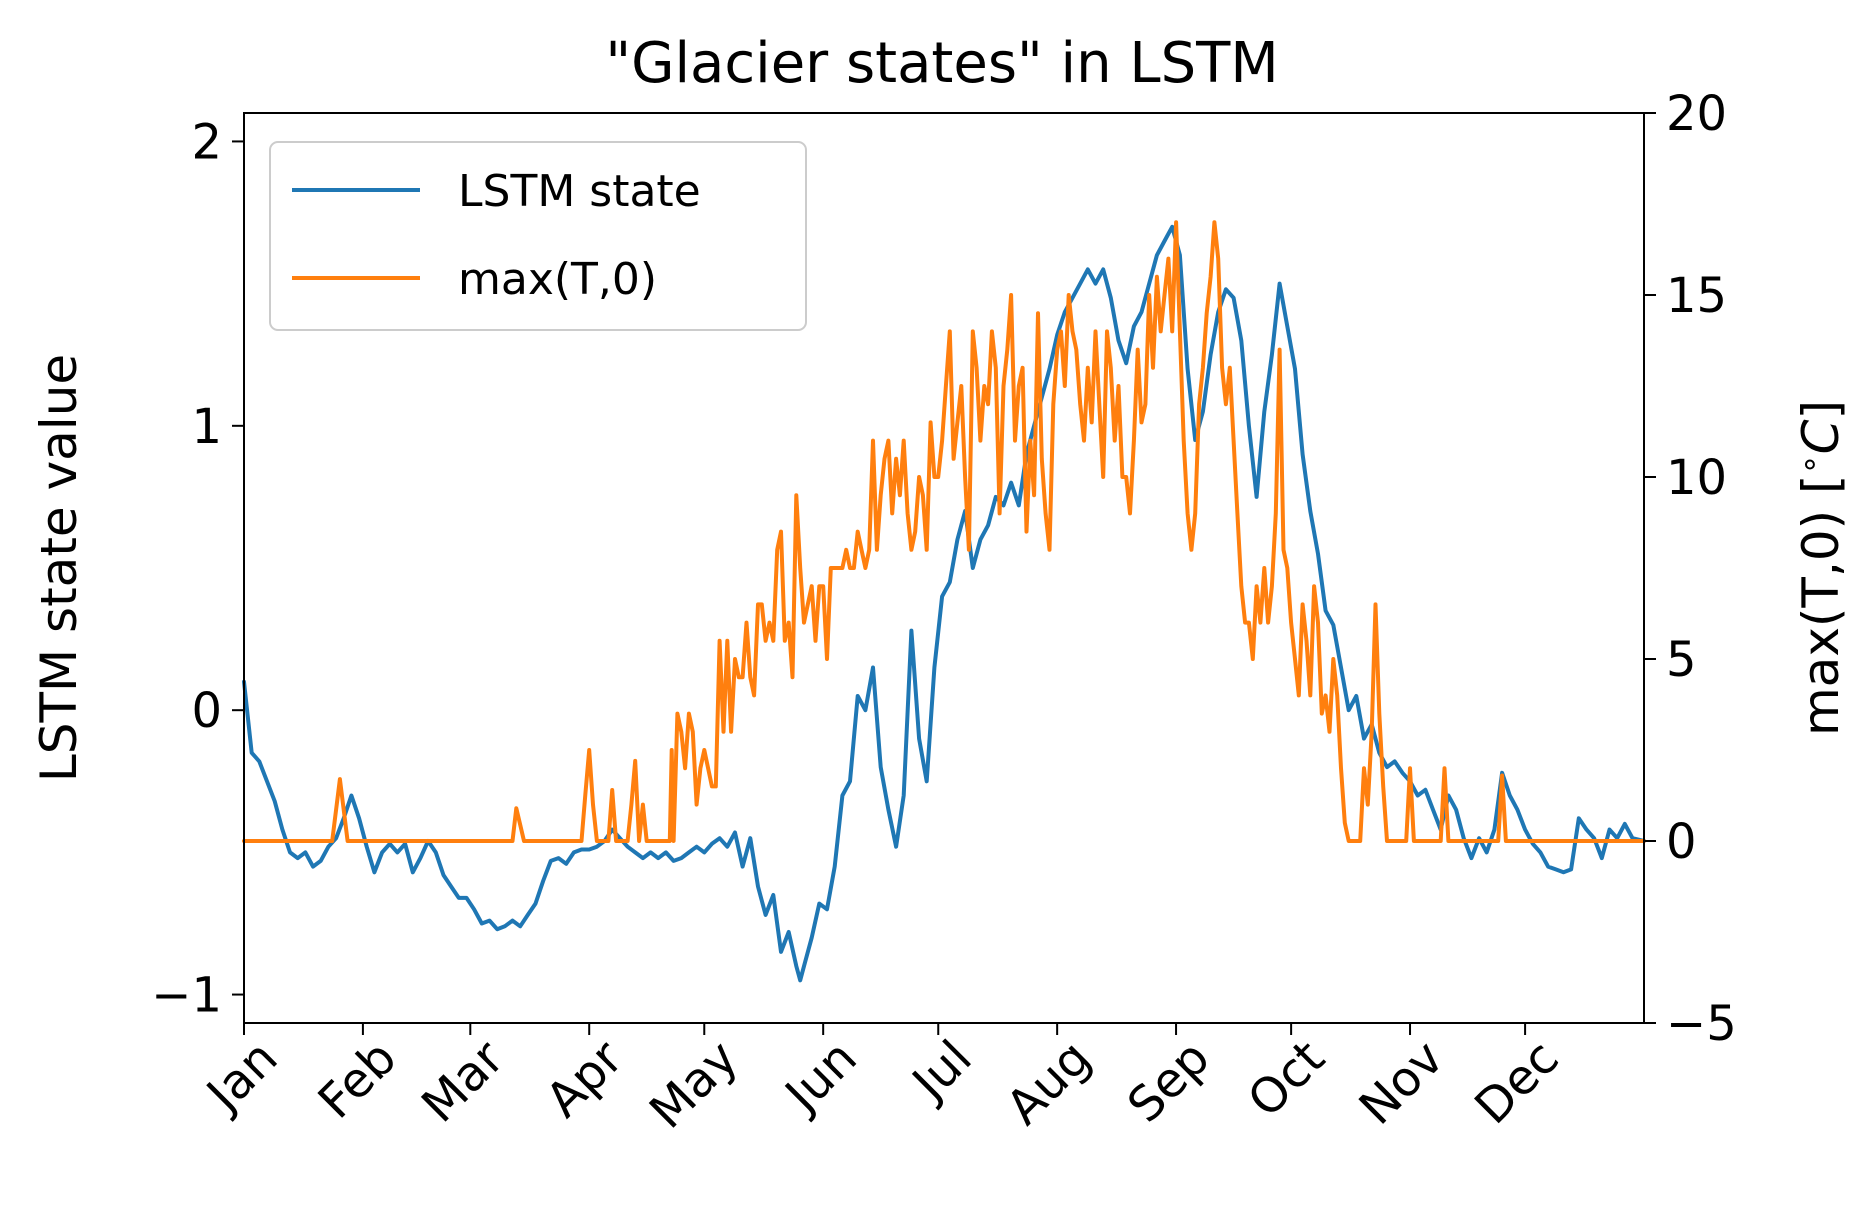  I want to click on left-axis: −1 0 1 2, so click(197, 569).